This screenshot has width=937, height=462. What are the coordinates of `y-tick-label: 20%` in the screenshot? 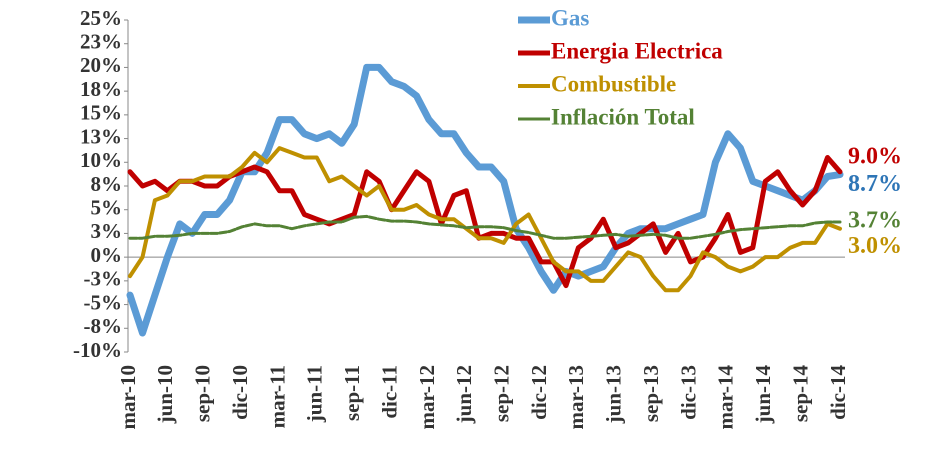 It's located at (101, 65).